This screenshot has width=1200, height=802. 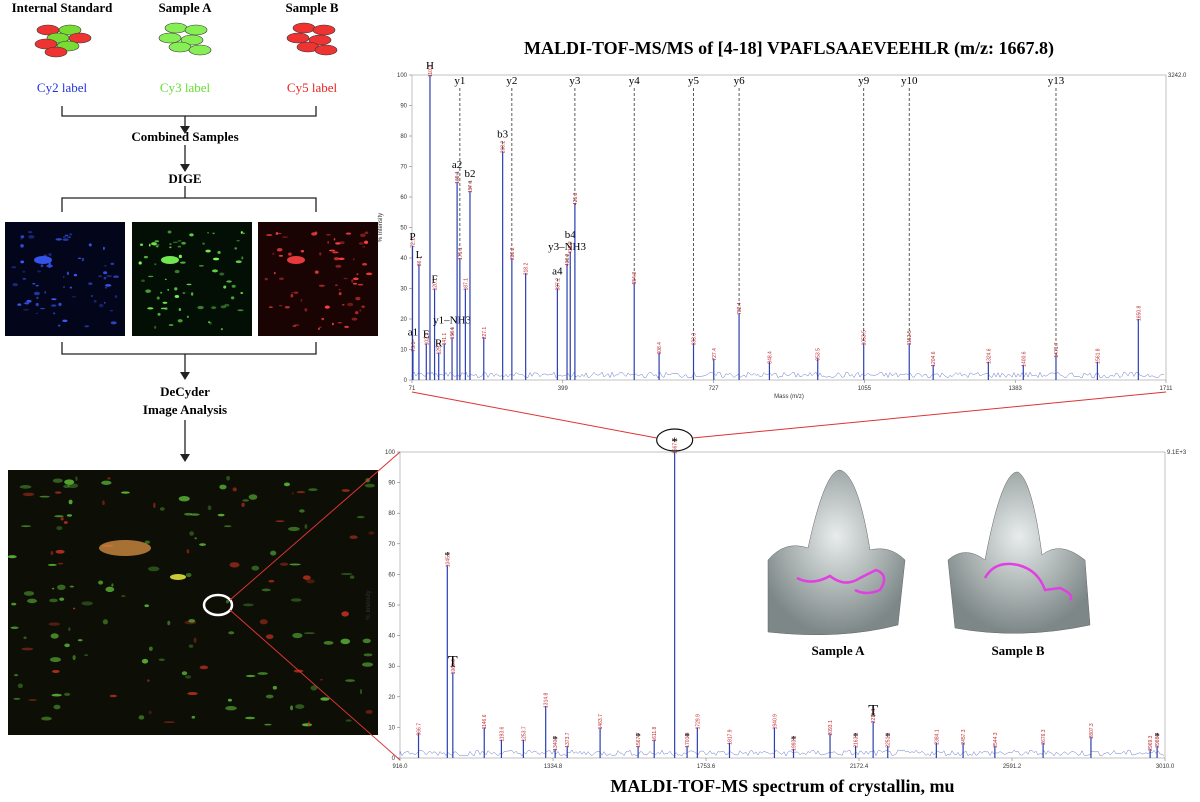 I want to click on peak-mz-label: 318.2, so click(x=527, y=269).